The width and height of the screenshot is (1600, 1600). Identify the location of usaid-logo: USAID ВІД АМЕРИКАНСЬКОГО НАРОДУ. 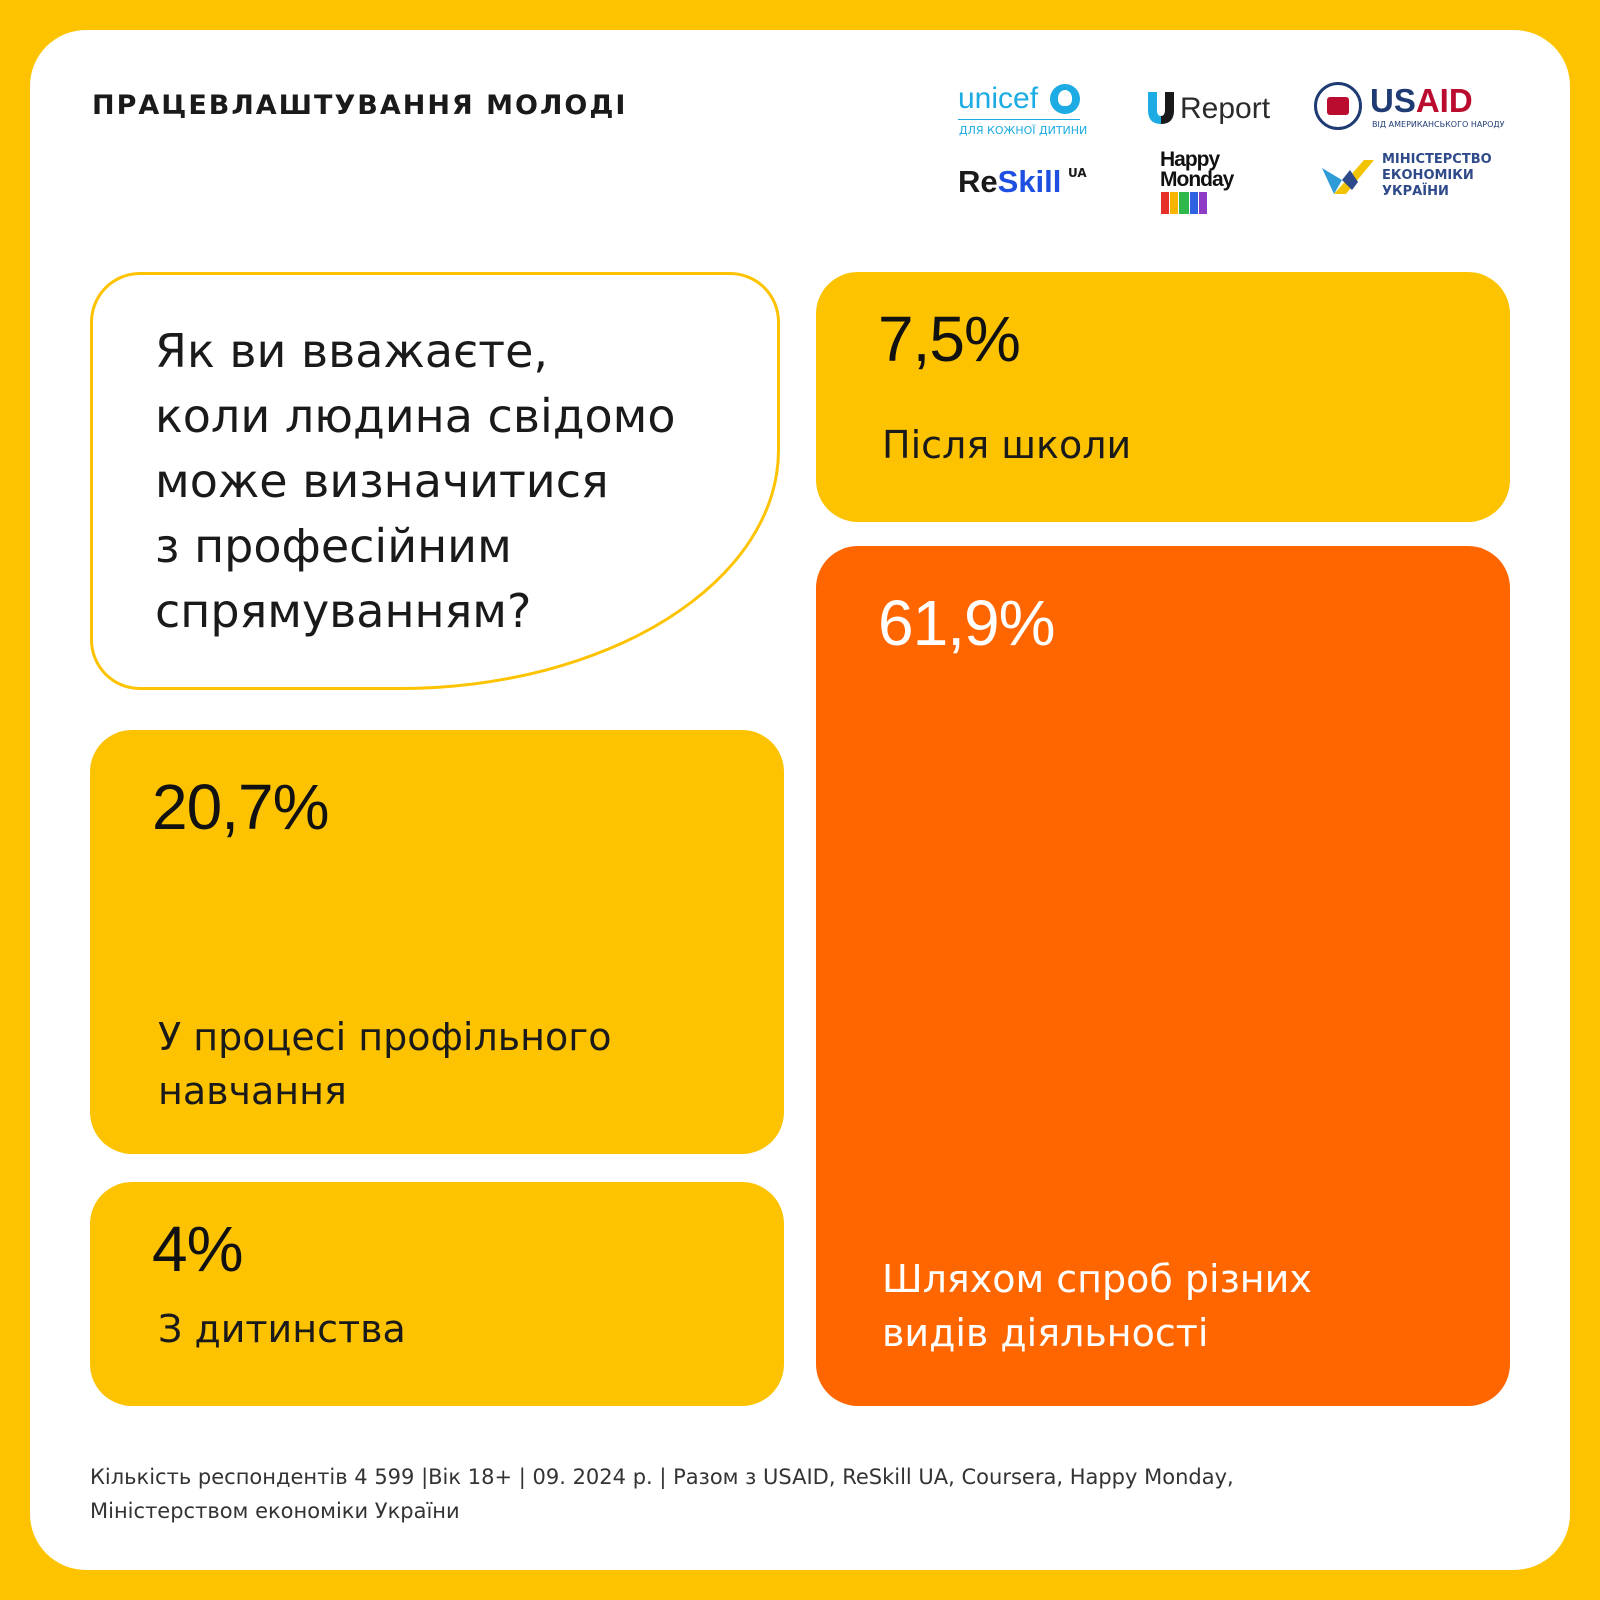
(1409, 108).